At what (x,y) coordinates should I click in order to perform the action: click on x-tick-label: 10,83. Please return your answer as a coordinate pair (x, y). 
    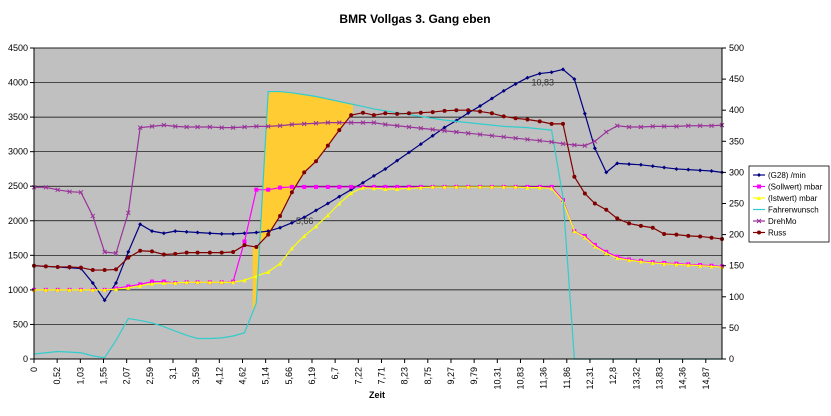
    Looking at the image, I should click on (520, 378).